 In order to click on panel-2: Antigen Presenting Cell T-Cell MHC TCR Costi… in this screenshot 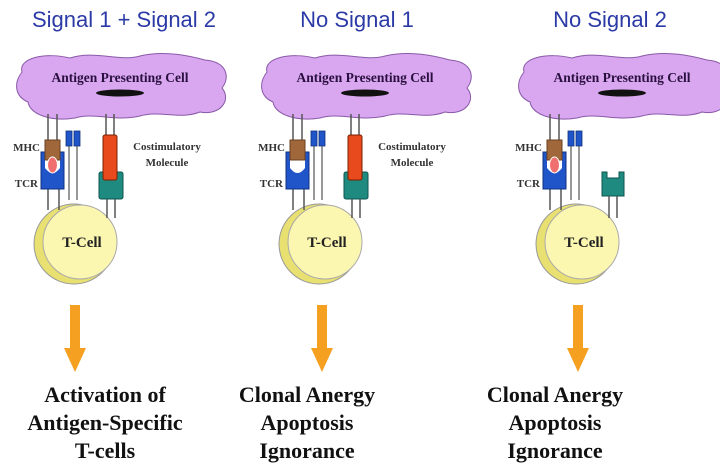, I will do `click(365, 168)`.